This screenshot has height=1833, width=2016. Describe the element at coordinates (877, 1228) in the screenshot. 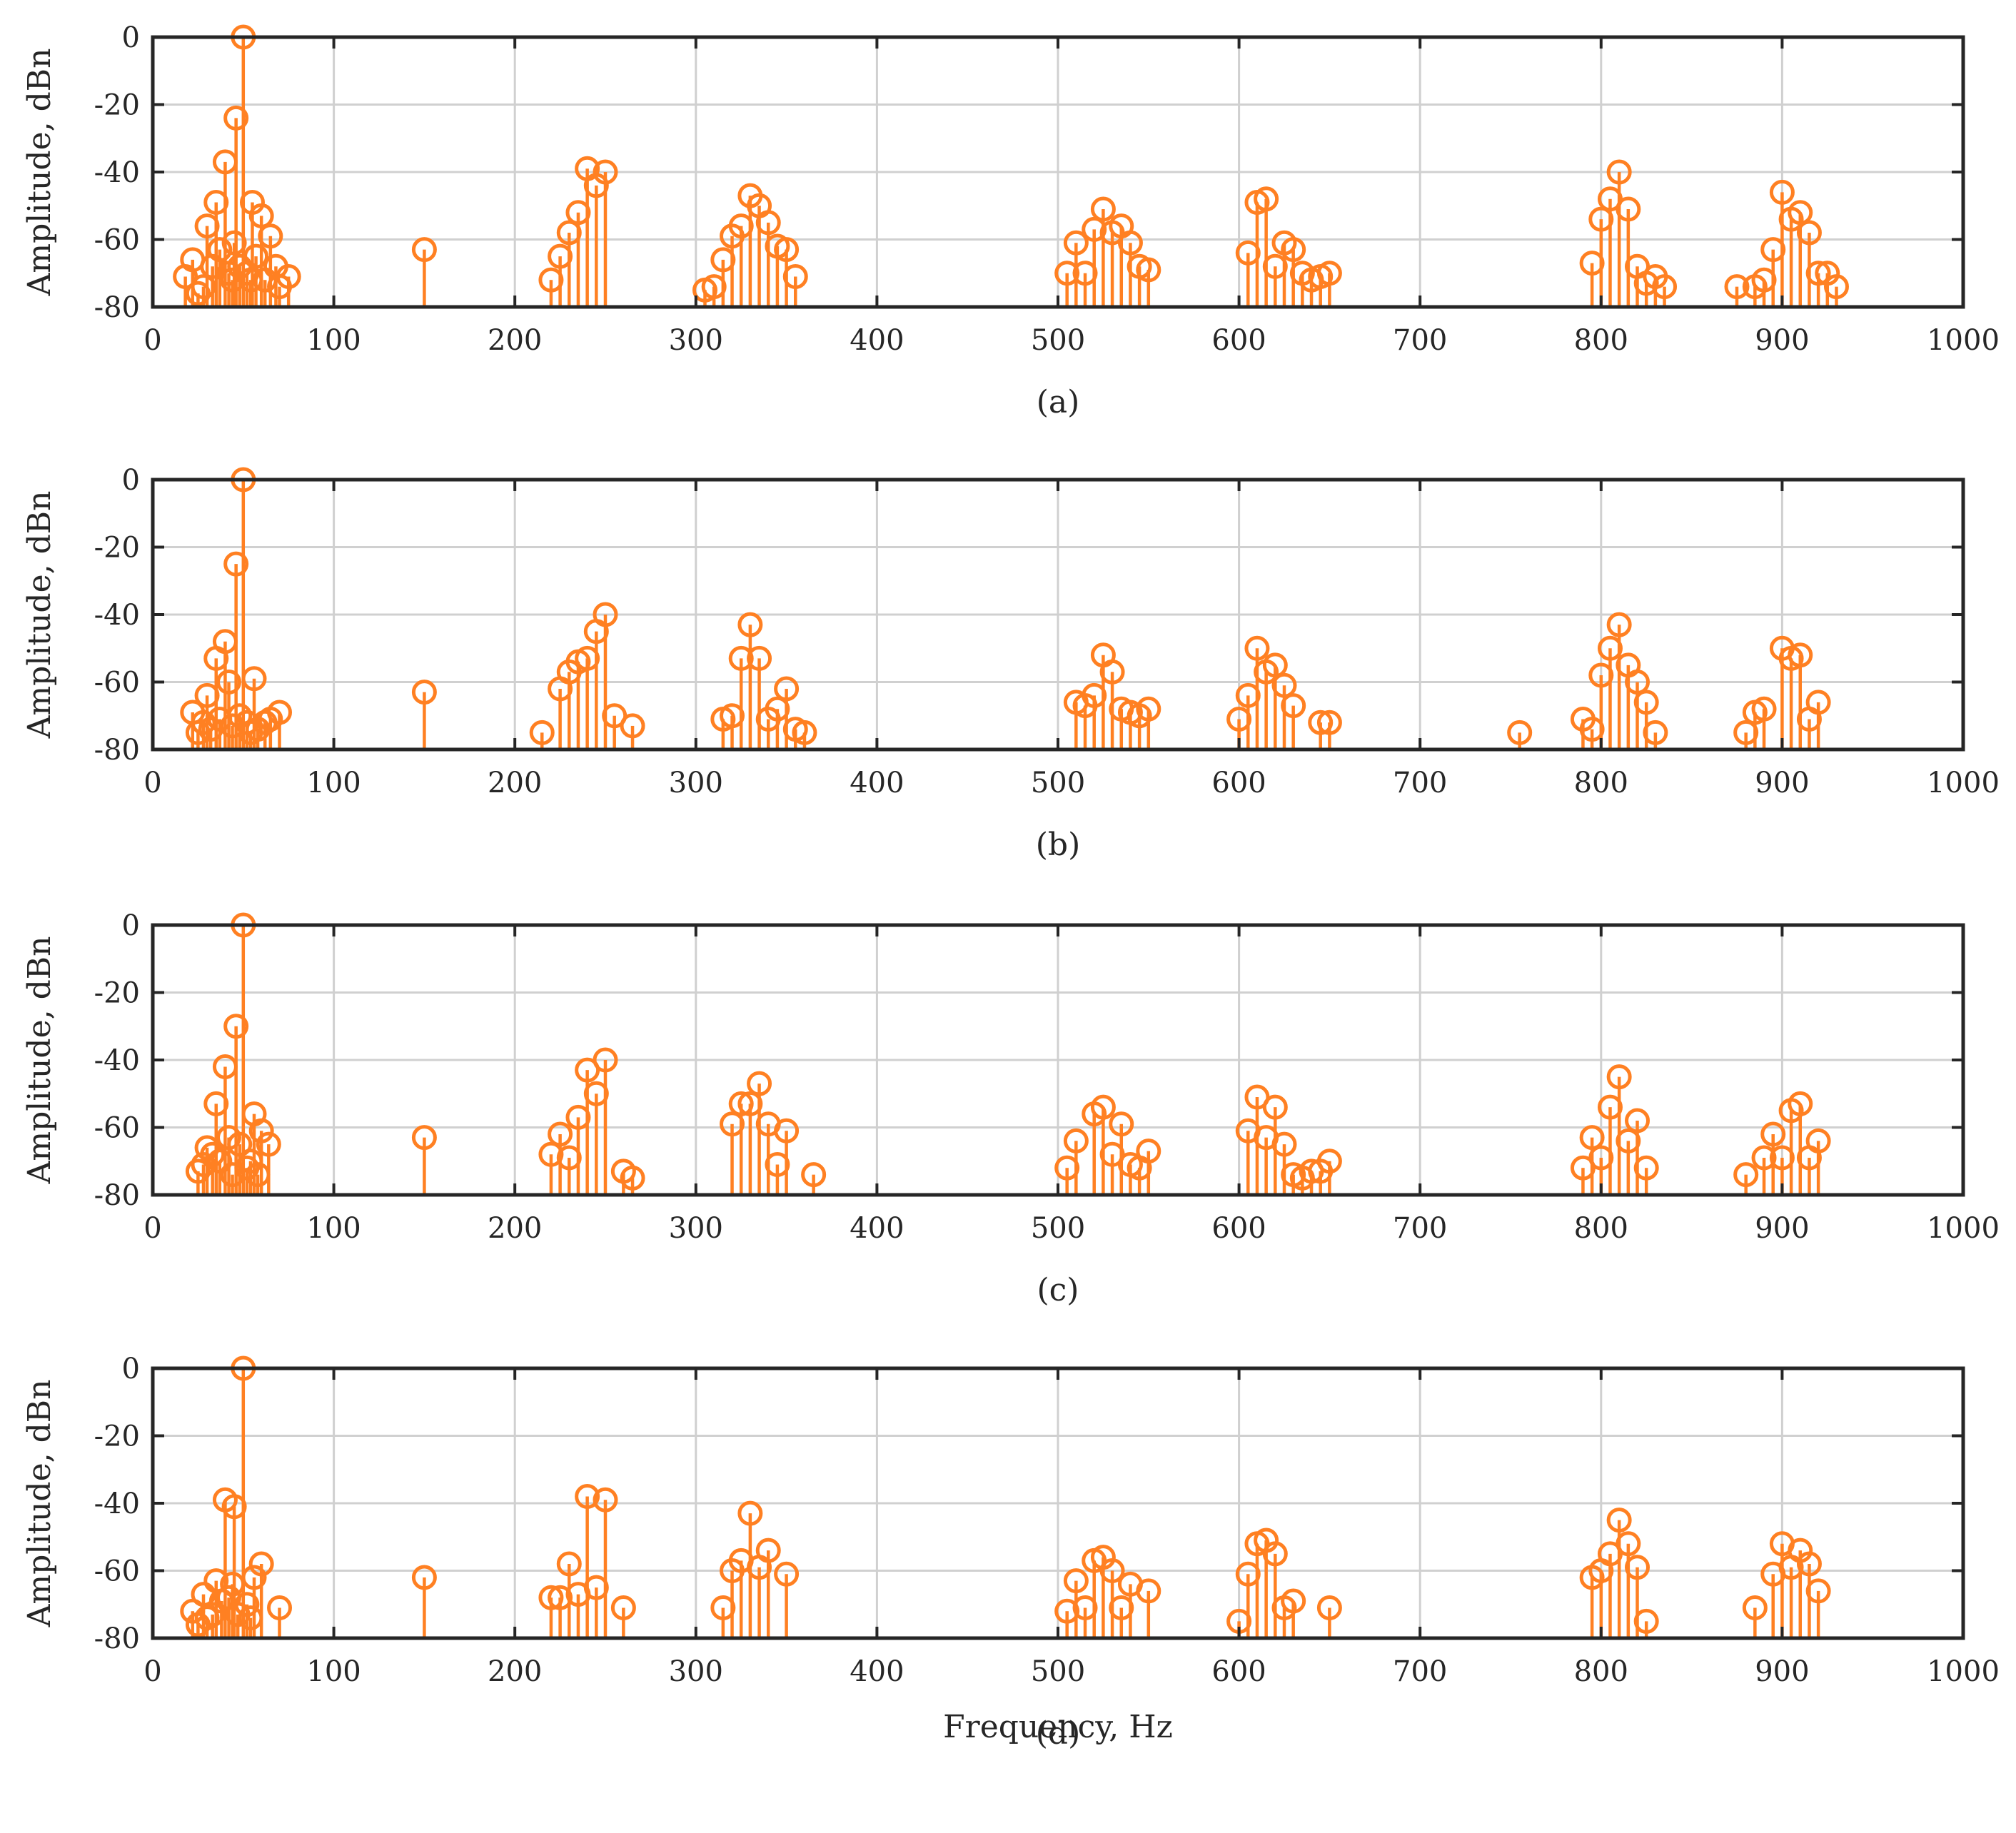

I see `x-tick-label: 400` at that location.